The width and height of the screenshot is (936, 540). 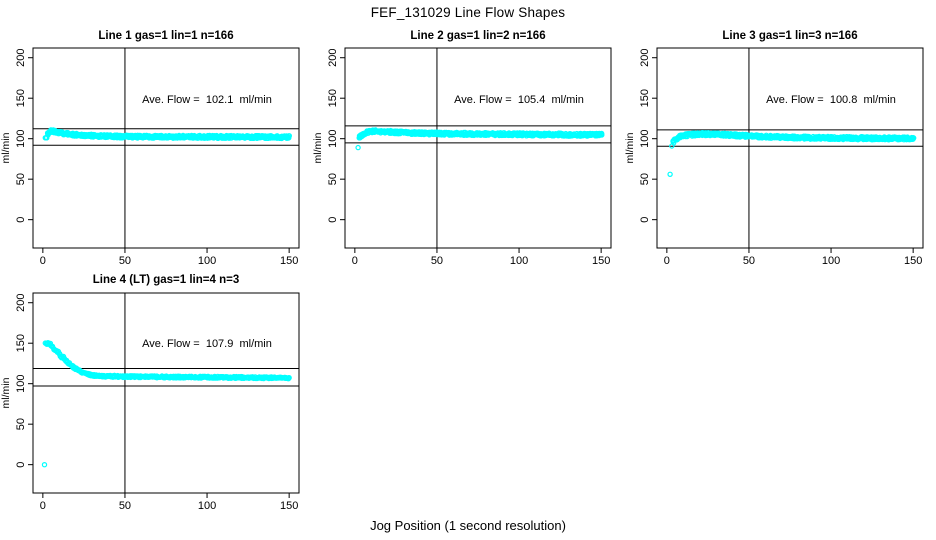 I want to click on figure-title: FEF_131029 Line Flow Shapes, so click(x=468, y=12).